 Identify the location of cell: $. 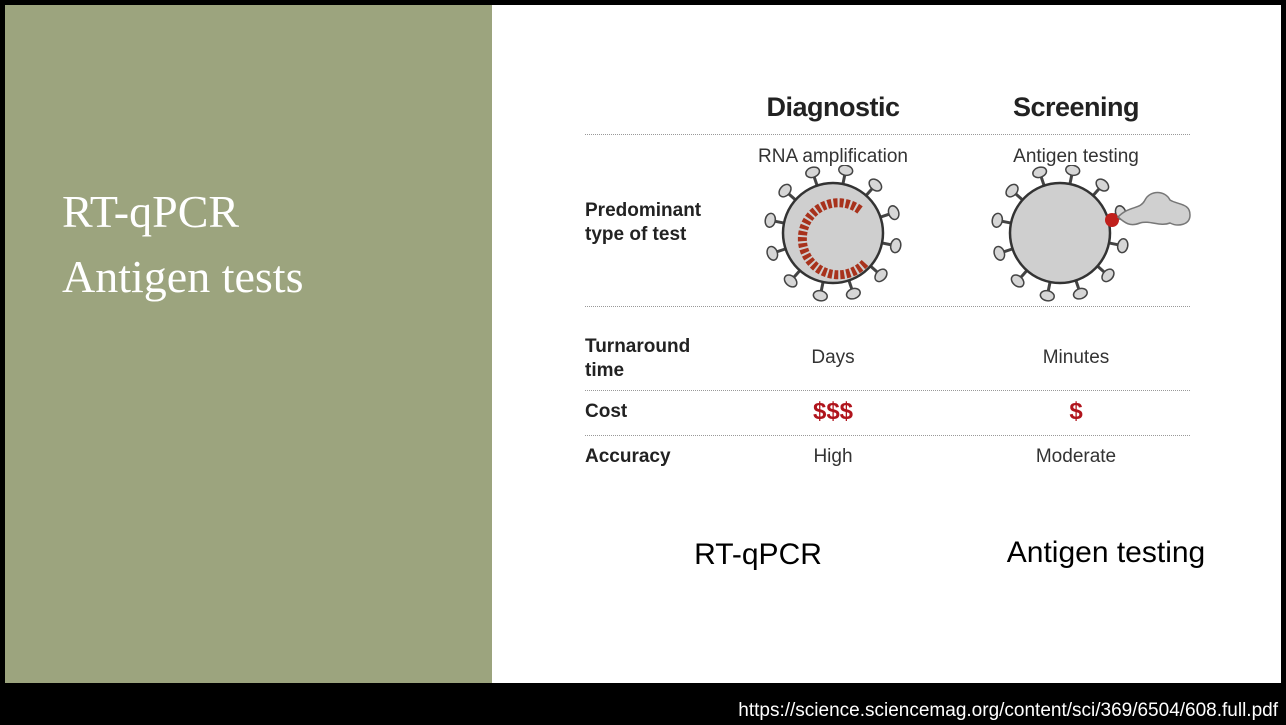
(1076, 411).